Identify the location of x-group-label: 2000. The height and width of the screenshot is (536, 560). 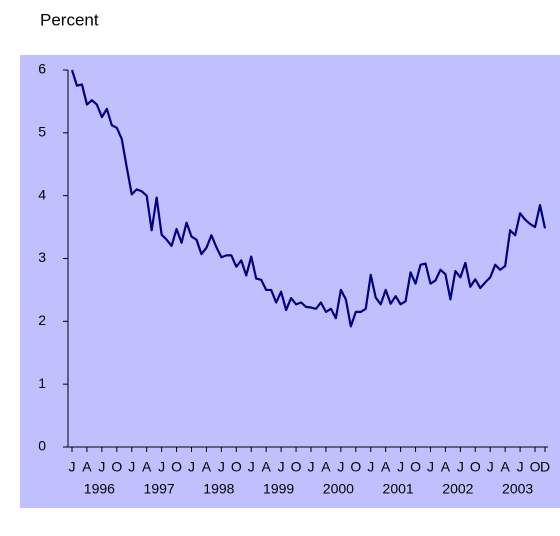
(338, 489).